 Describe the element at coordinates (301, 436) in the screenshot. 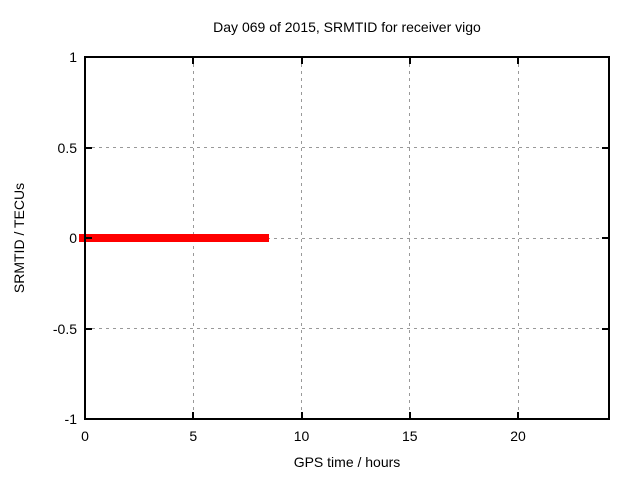

I see `x-tick-label: 10` at that location.